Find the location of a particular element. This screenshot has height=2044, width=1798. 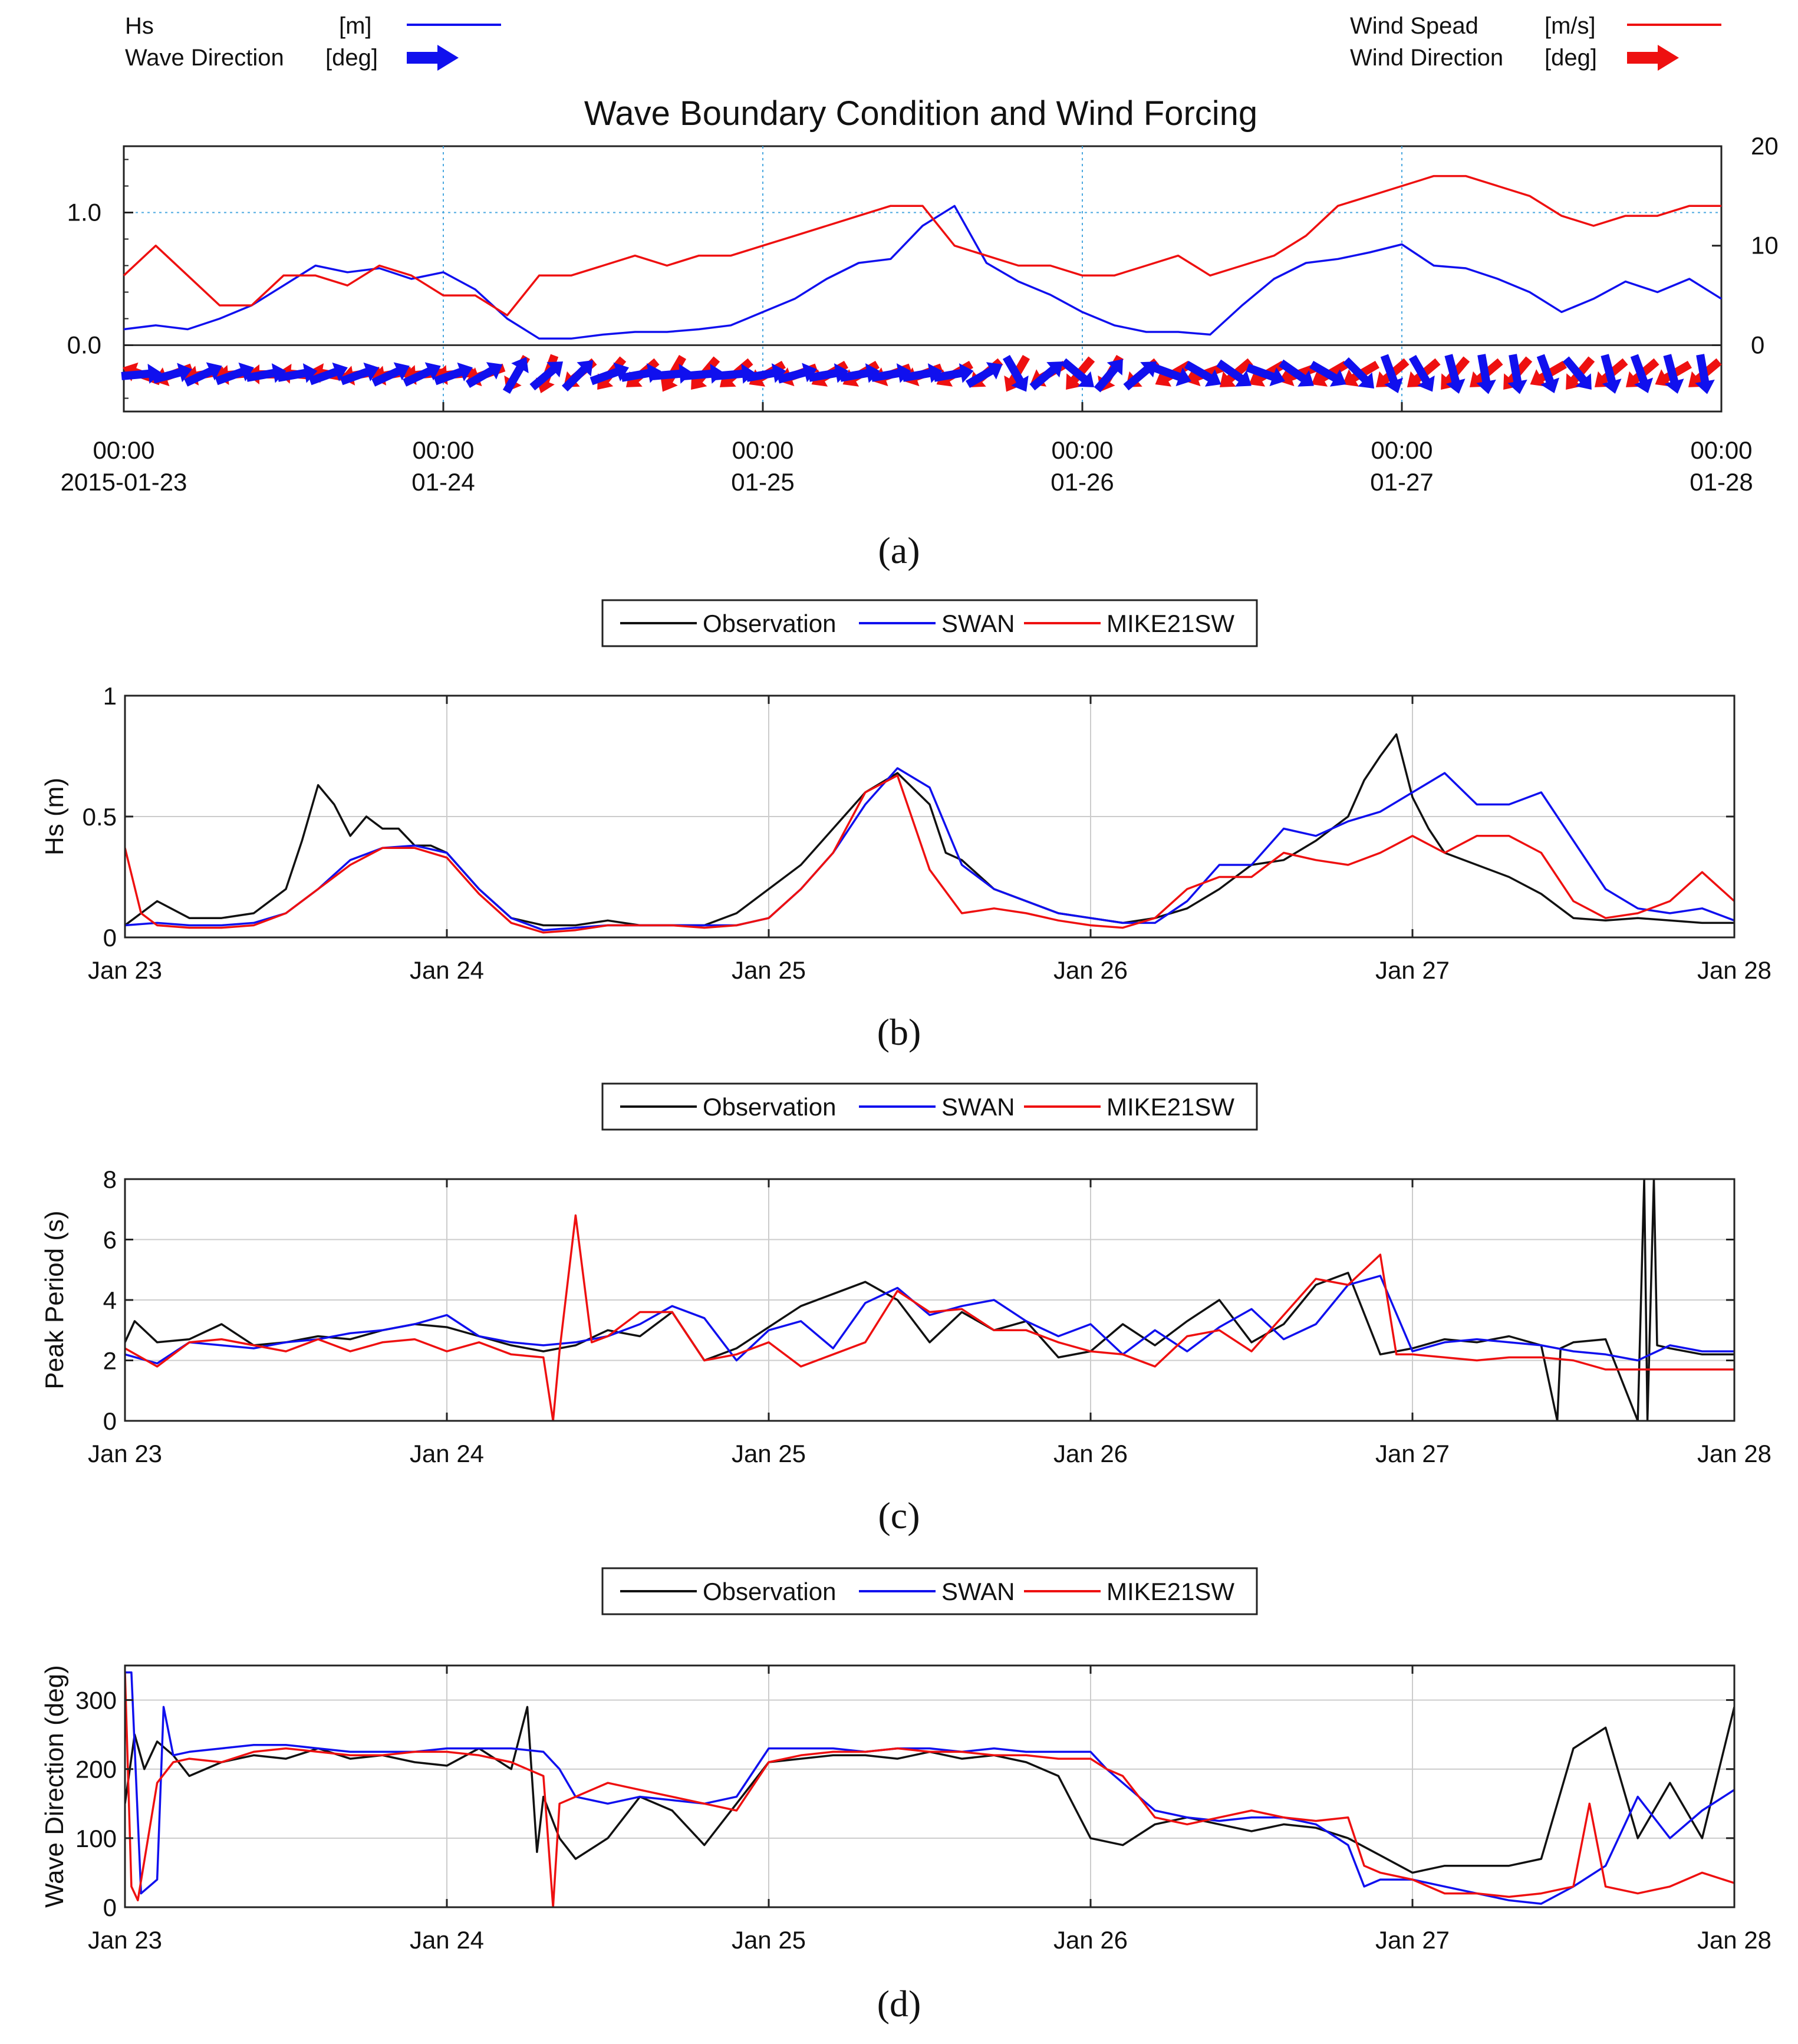

chart-a-xtick-date: 01-28 is located at coordinates (1721, 482).